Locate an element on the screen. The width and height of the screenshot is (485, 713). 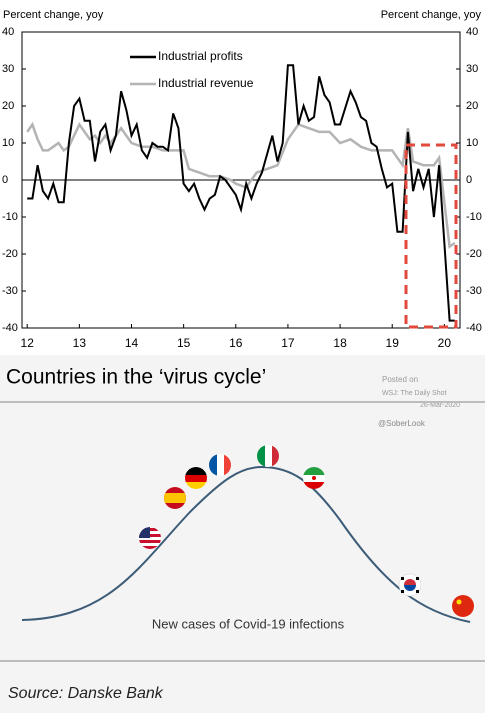
legend-label: Industrial revenue is located at coordinates (206, 83).